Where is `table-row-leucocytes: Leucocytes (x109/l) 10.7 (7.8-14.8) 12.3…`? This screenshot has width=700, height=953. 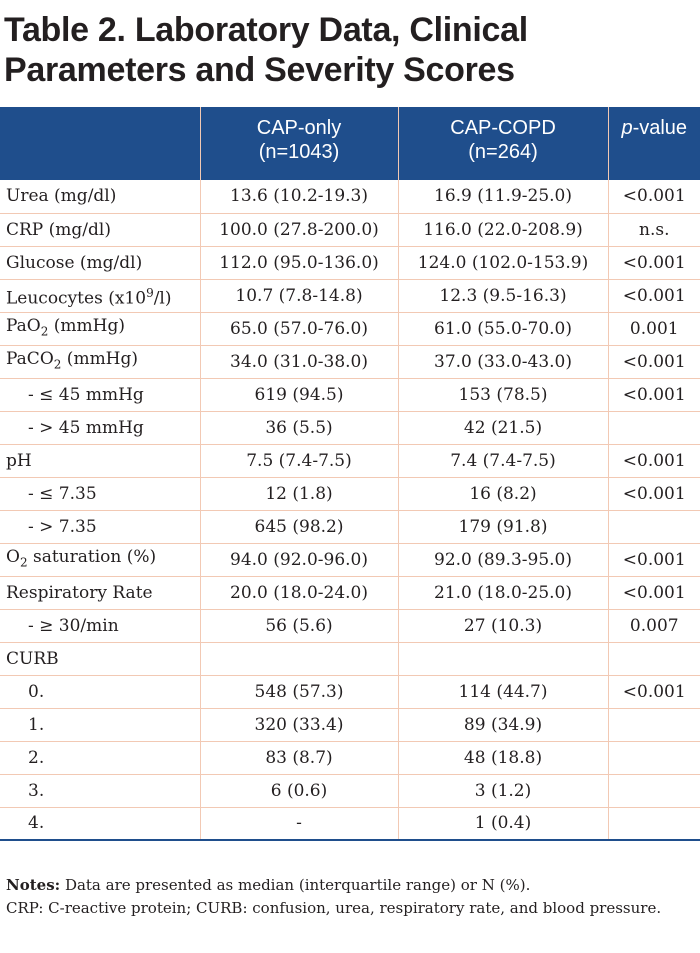
table-row-leucocytes: Leucocytes (x109/l) 10.7 (7.8-14.8) 12.3… is located at coordinates (350, 295).